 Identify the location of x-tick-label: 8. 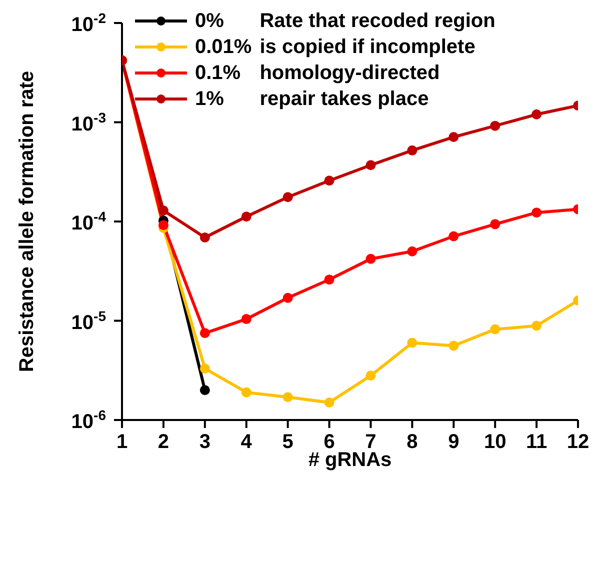
(412, 442).